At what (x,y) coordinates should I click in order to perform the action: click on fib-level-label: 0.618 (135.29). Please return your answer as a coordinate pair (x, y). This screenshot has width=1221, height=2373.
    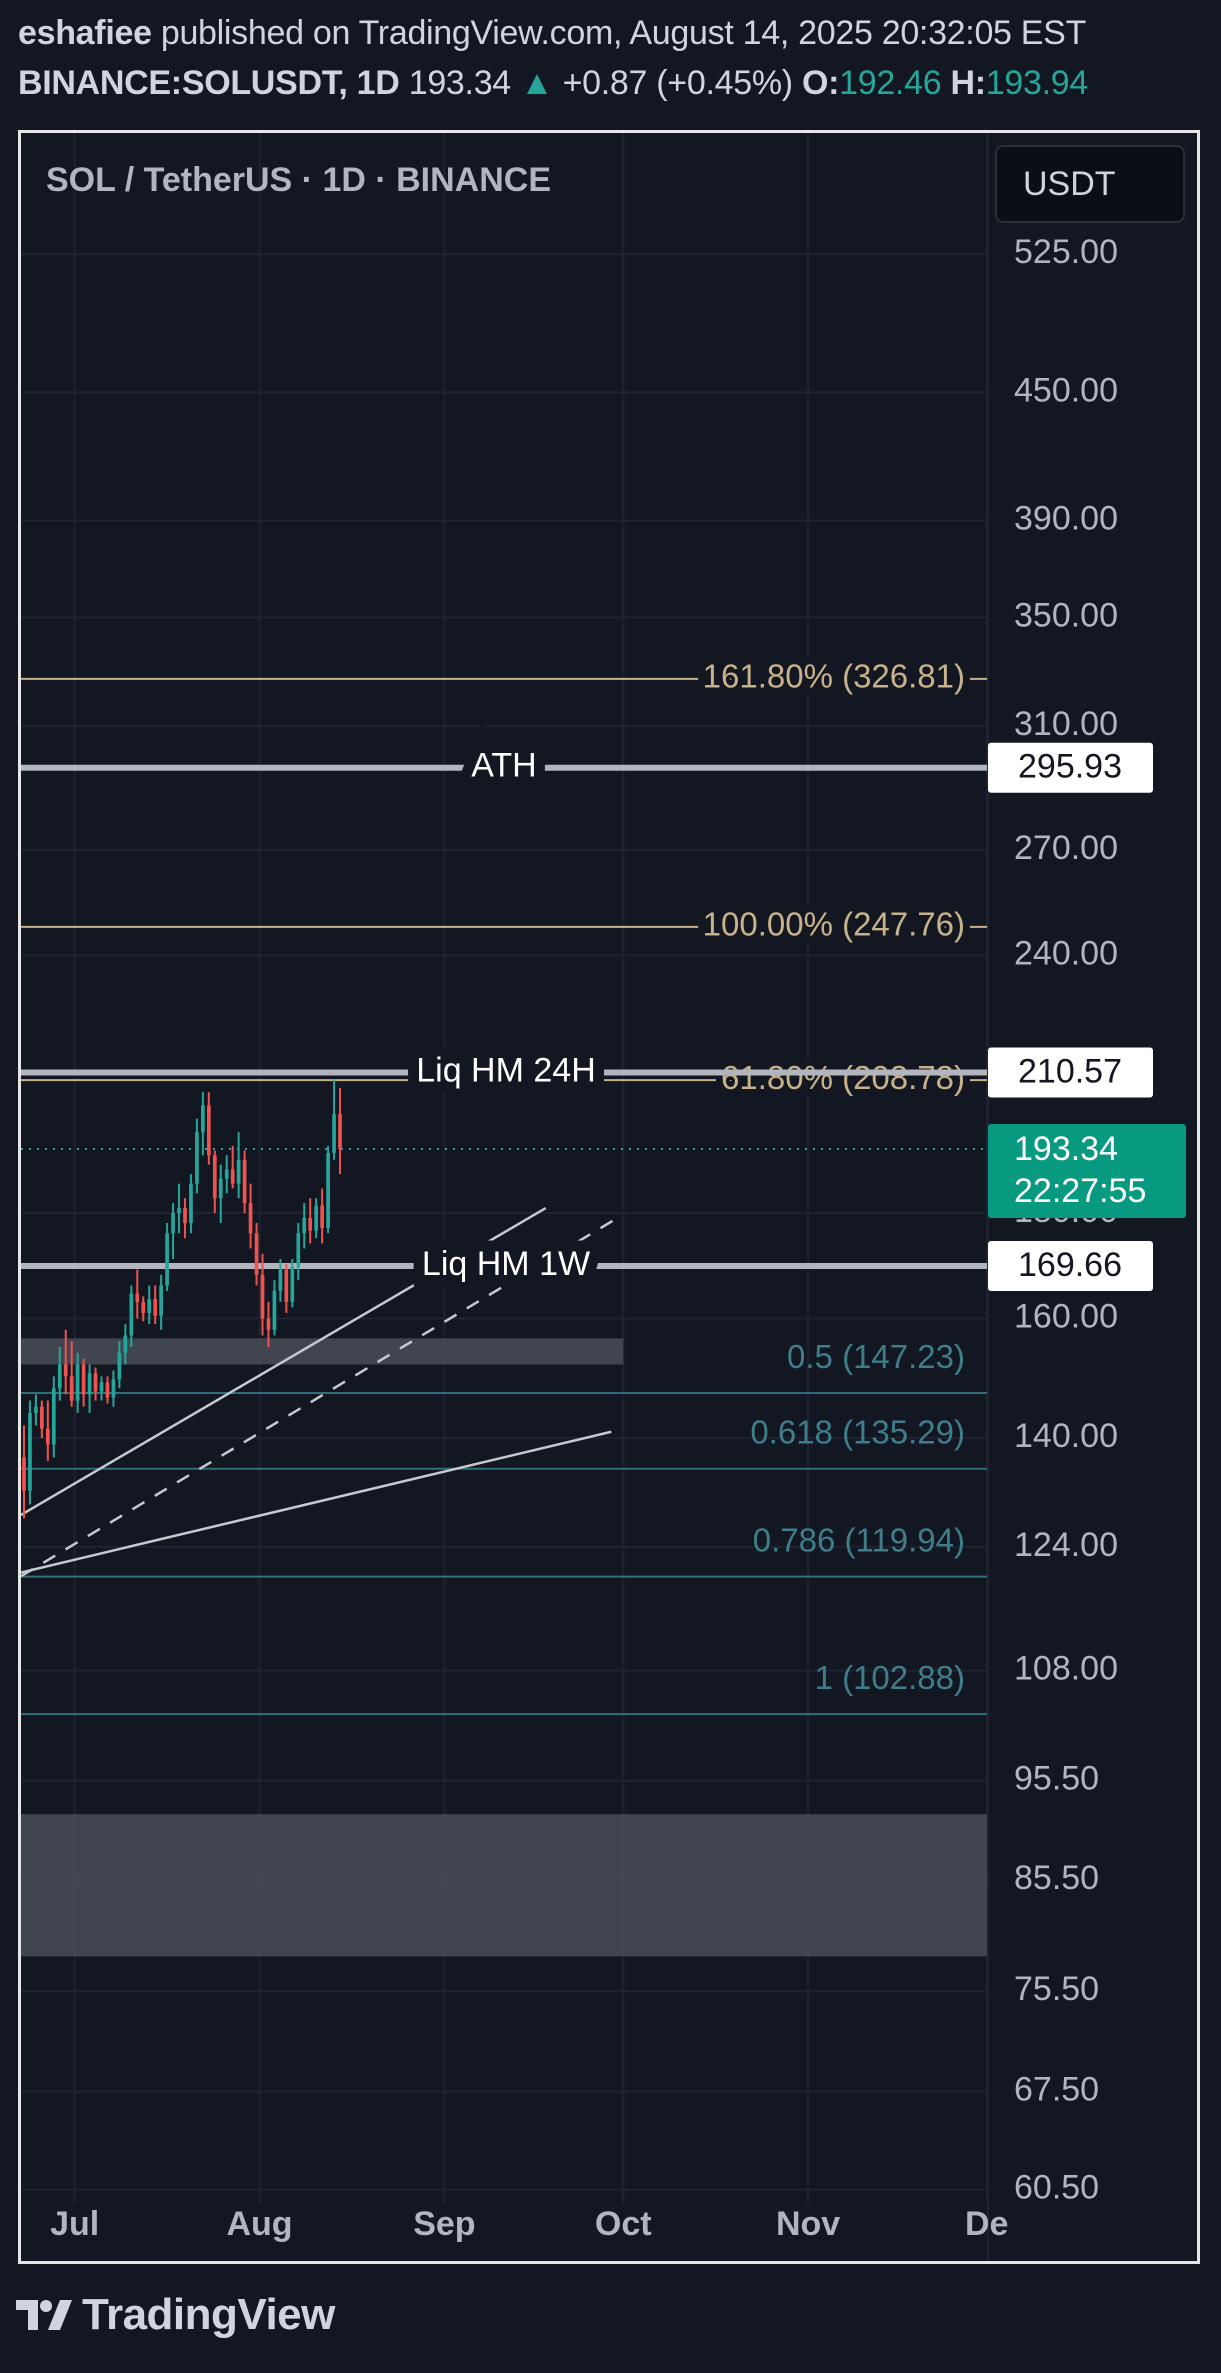
    Looking at the image, I should click on (857, 1432).